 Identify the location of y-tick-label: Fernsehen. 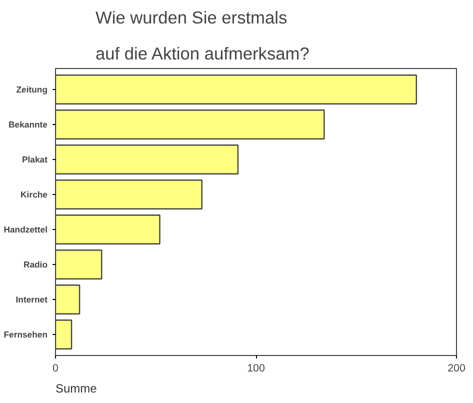
(26, 335).